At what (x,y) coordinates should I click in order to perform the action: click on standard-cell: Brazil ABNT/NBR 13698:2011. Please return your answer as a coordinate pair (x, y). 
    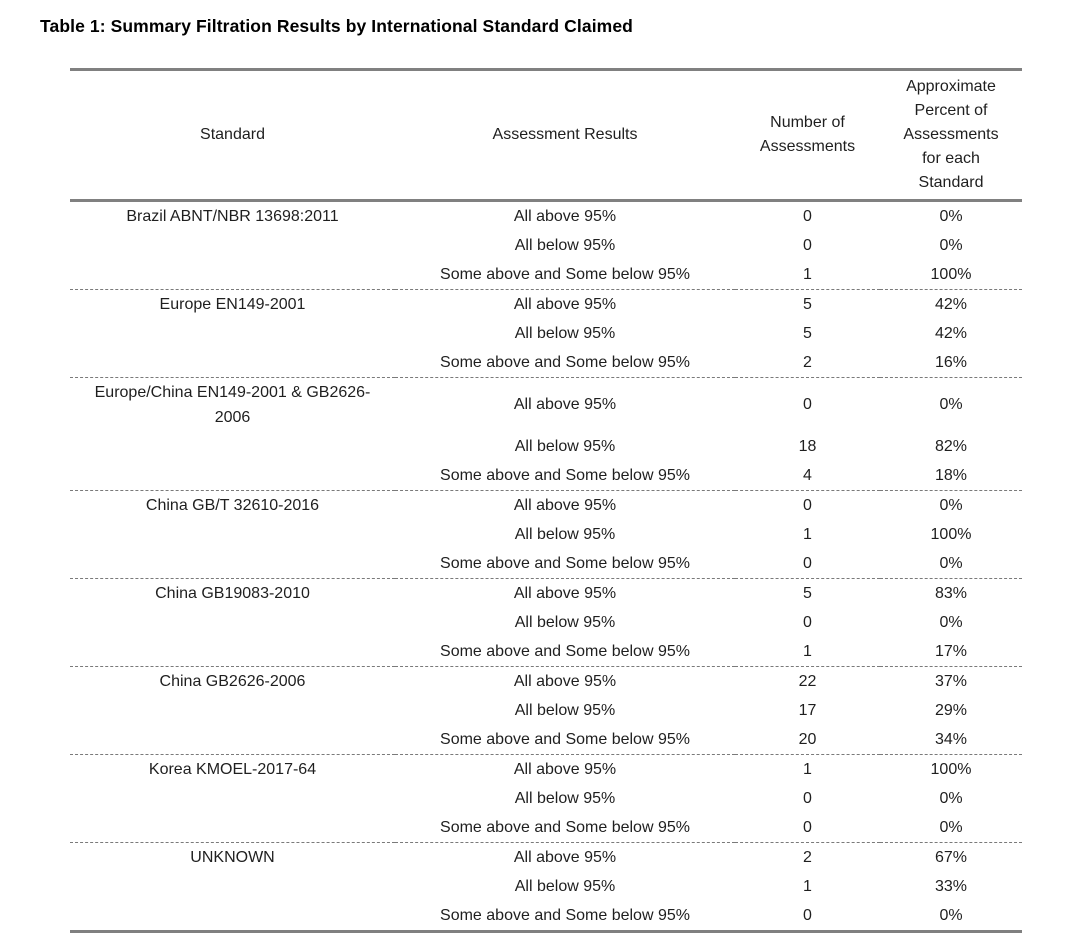
    Looking at the image, I should click on (232, 216).